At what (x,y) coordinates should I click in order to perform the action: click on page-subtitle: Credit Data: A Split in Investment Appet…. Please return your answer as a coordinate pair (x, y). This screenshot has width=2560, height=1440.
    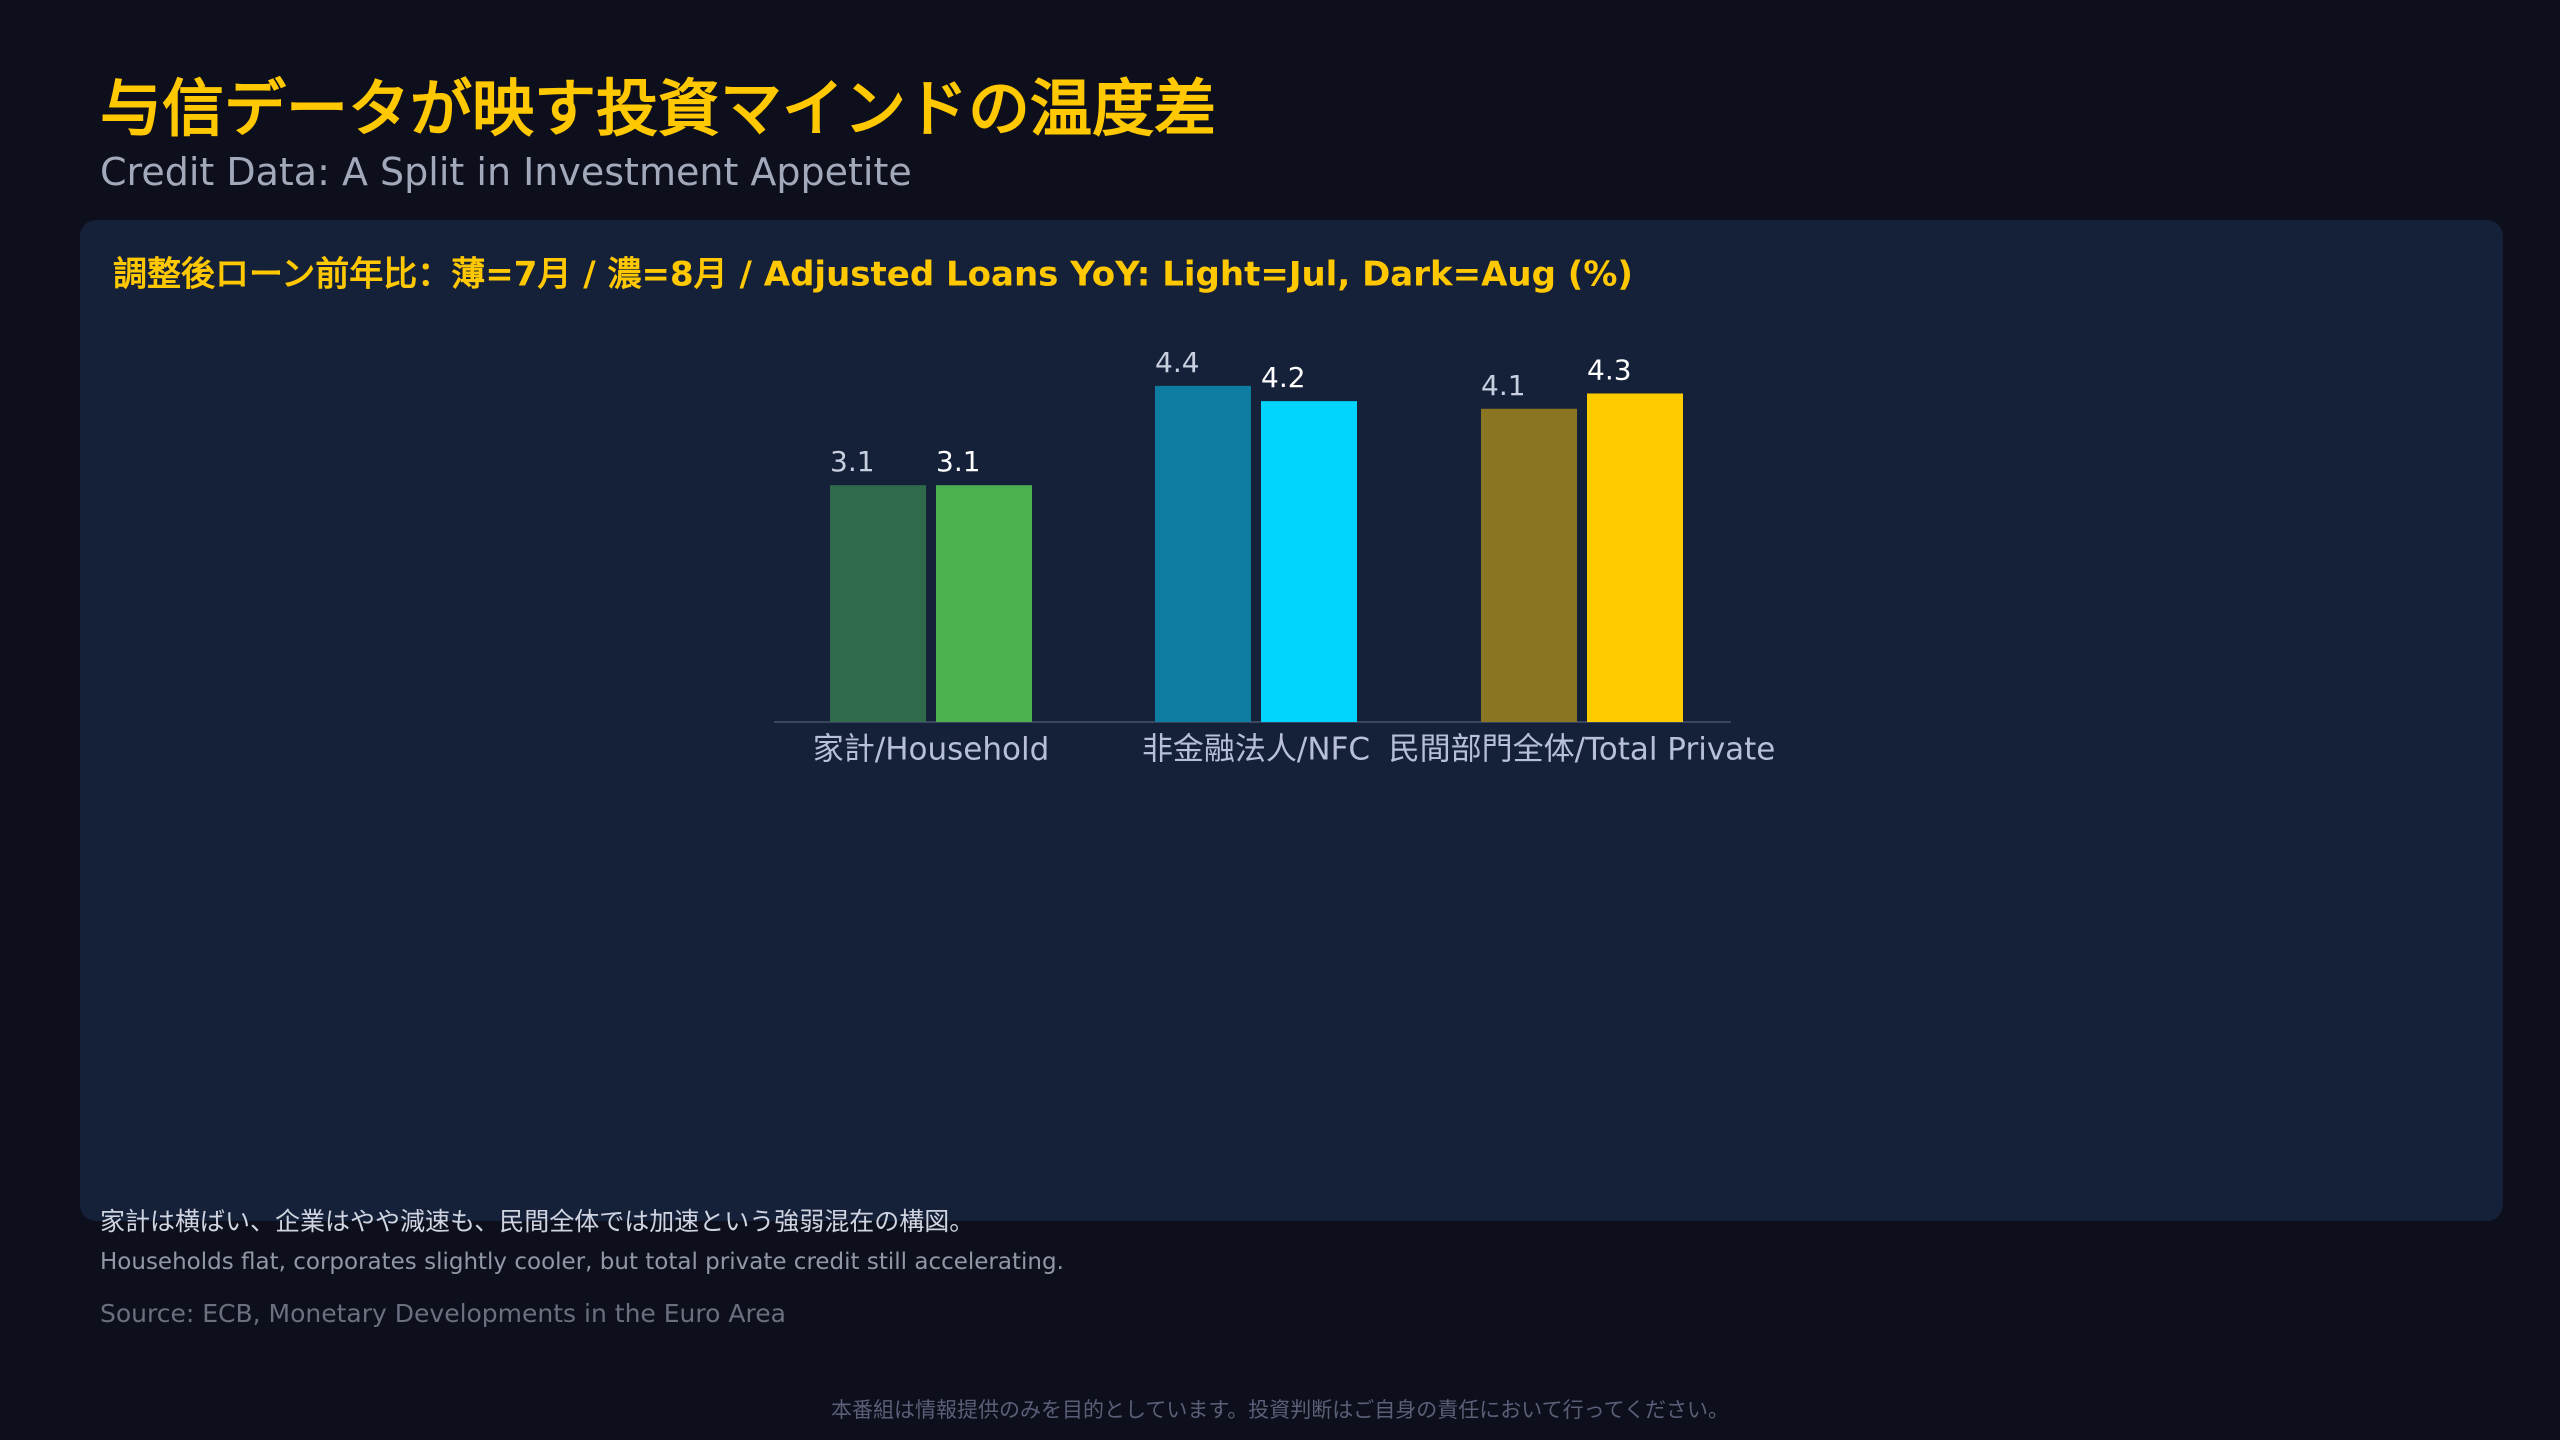
    Looking at the image, I should click on (506, 172).